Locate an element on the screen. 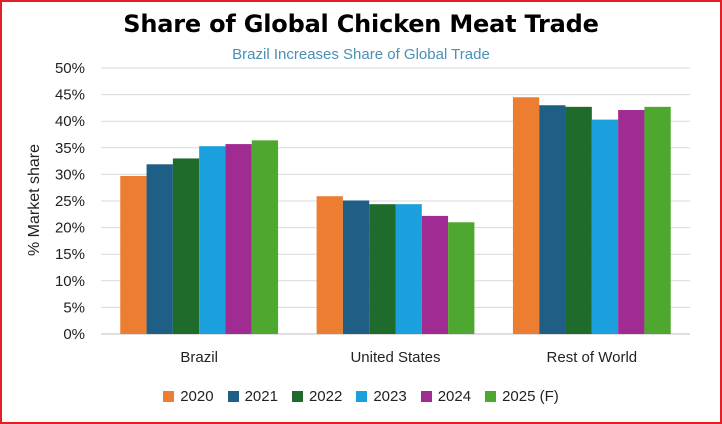 The width and height of the screenshot is (722, 424). bar-rest-of-world-2021 is located at coordinates (552, 220).